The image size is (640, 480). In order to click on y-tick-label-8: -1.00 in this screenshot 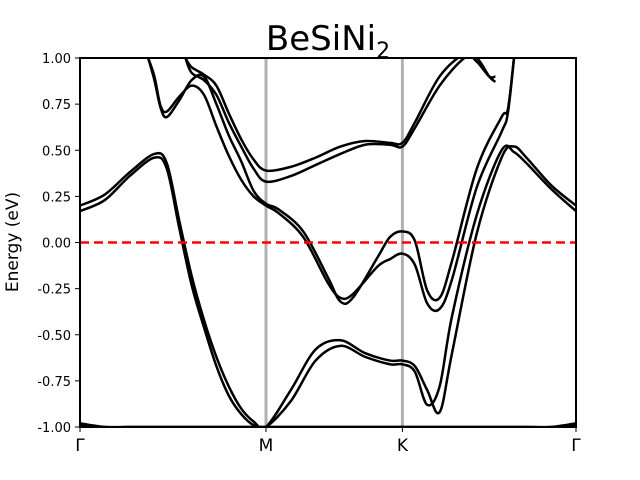, I will do `click(54, 428)`.